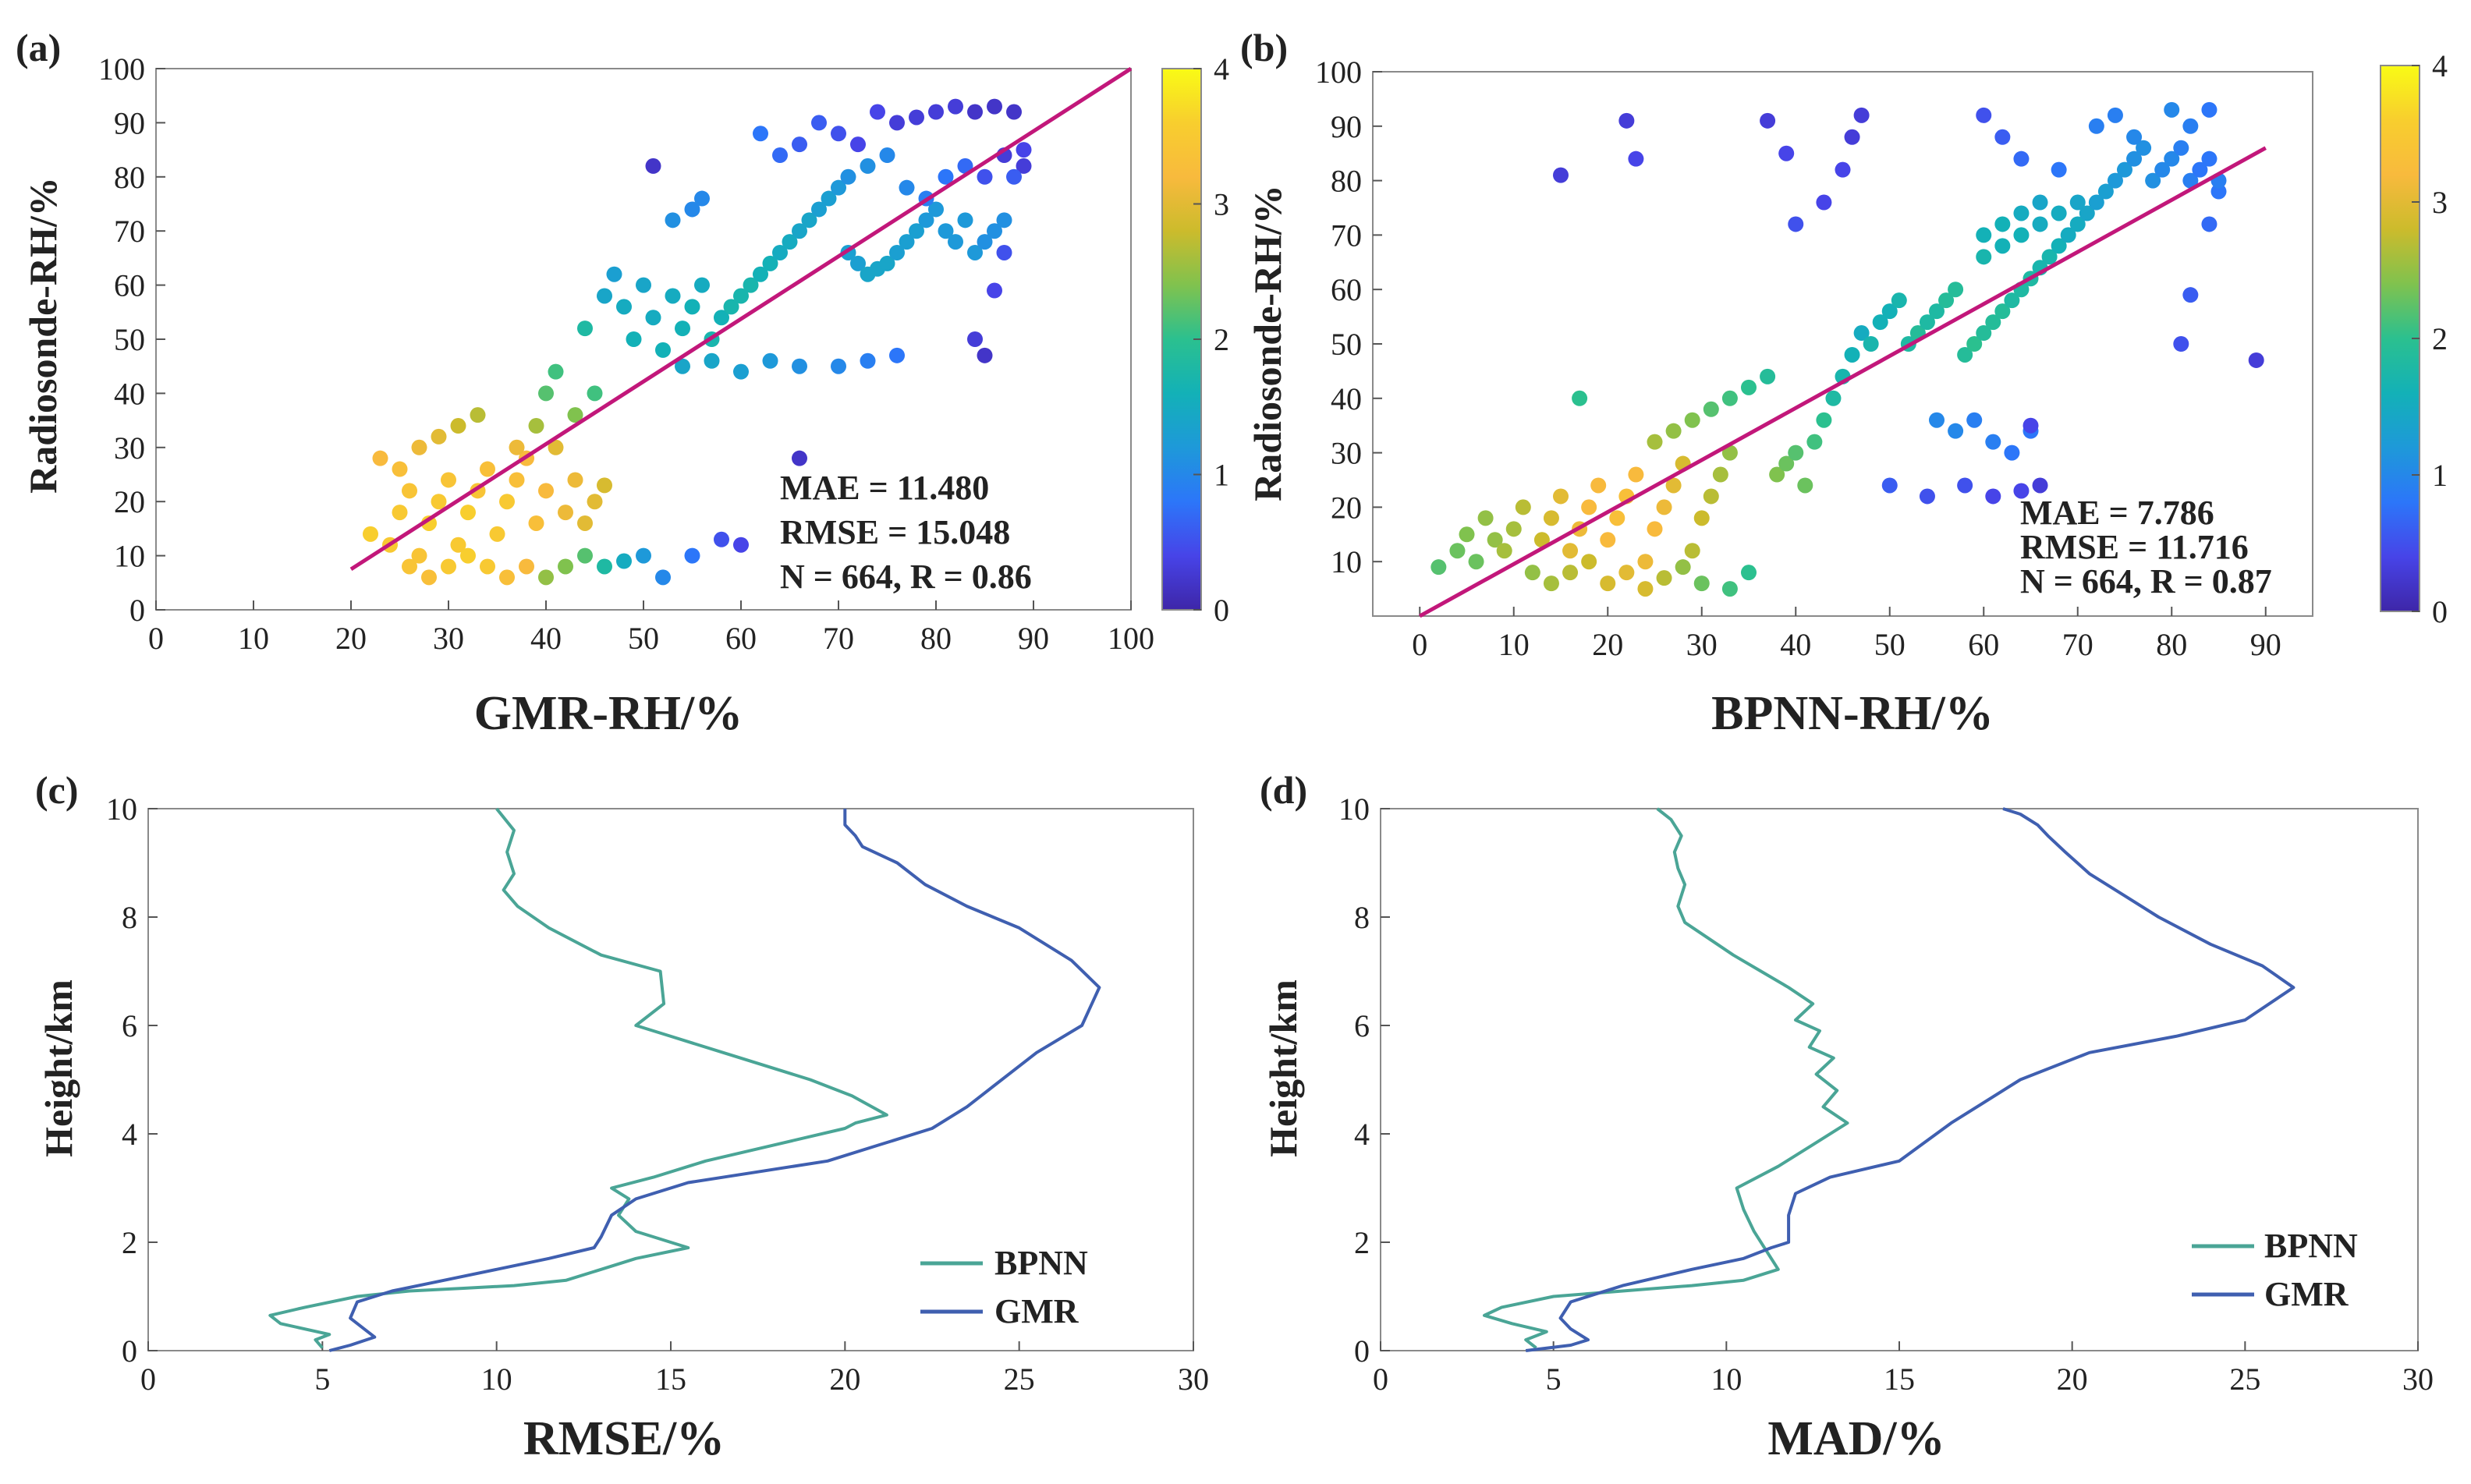  I want to click on panel-a-y-tick-label: 50, so click(129, 339).